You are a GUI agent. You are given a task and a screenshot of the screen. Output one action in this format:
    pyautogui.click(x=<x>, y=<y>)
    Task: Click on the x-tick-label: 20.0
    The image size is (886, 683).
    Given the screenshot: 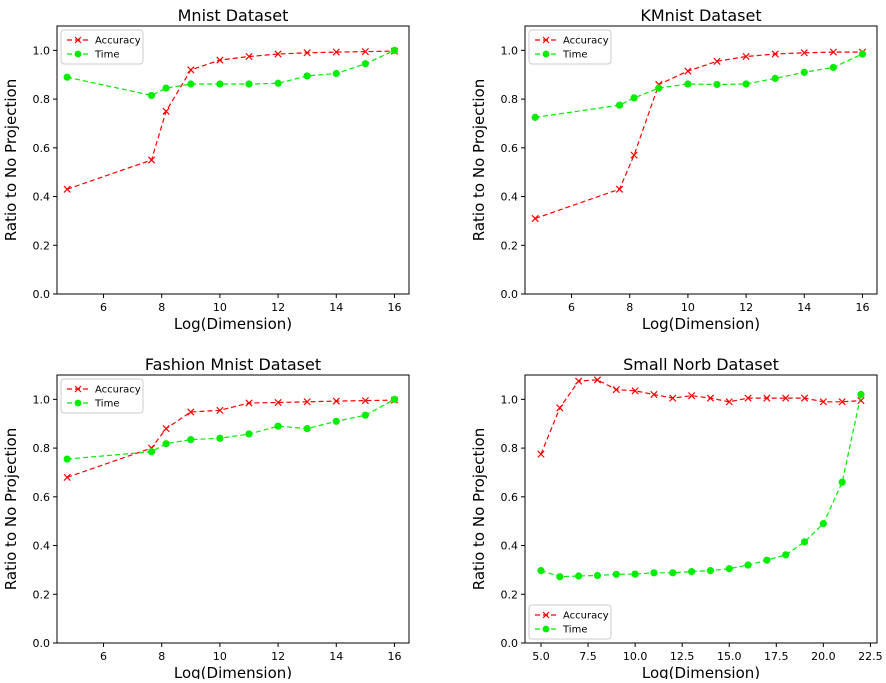 What is the action you would take?
    pyautogui.click(x=823, y=656)
    